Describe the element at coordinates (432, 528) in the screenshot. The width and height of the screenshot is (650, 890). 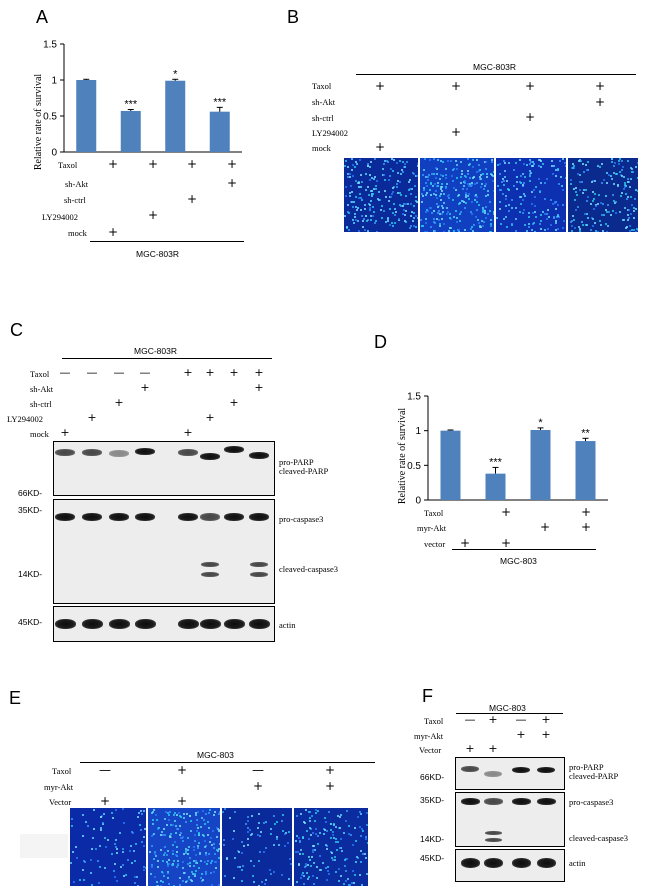
I see `panel-d-row-myrakt-label: myr-Akt` at that location.